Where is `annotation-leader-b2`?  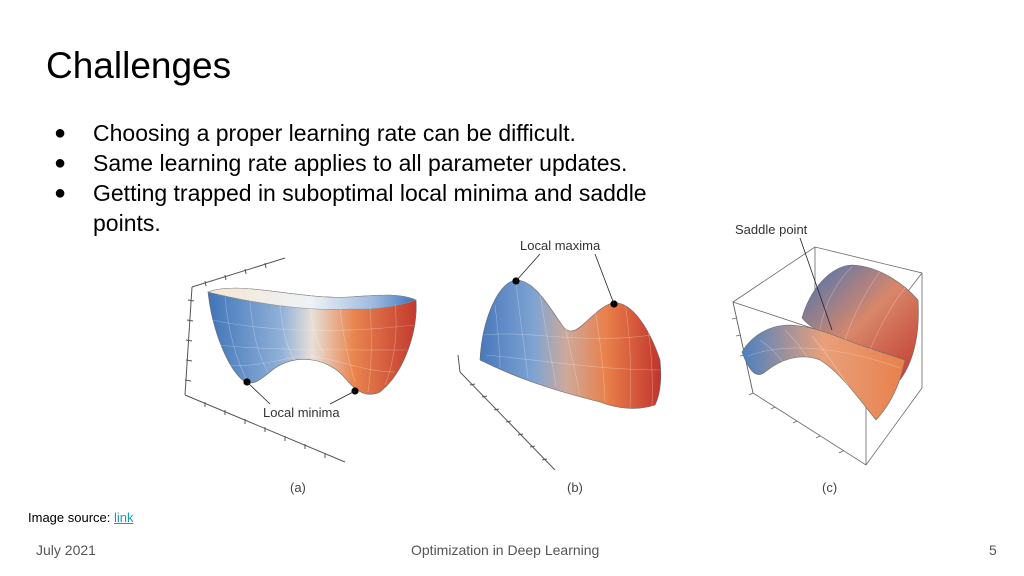
annotation-leader-b2 is located at coordinates (604, 279).